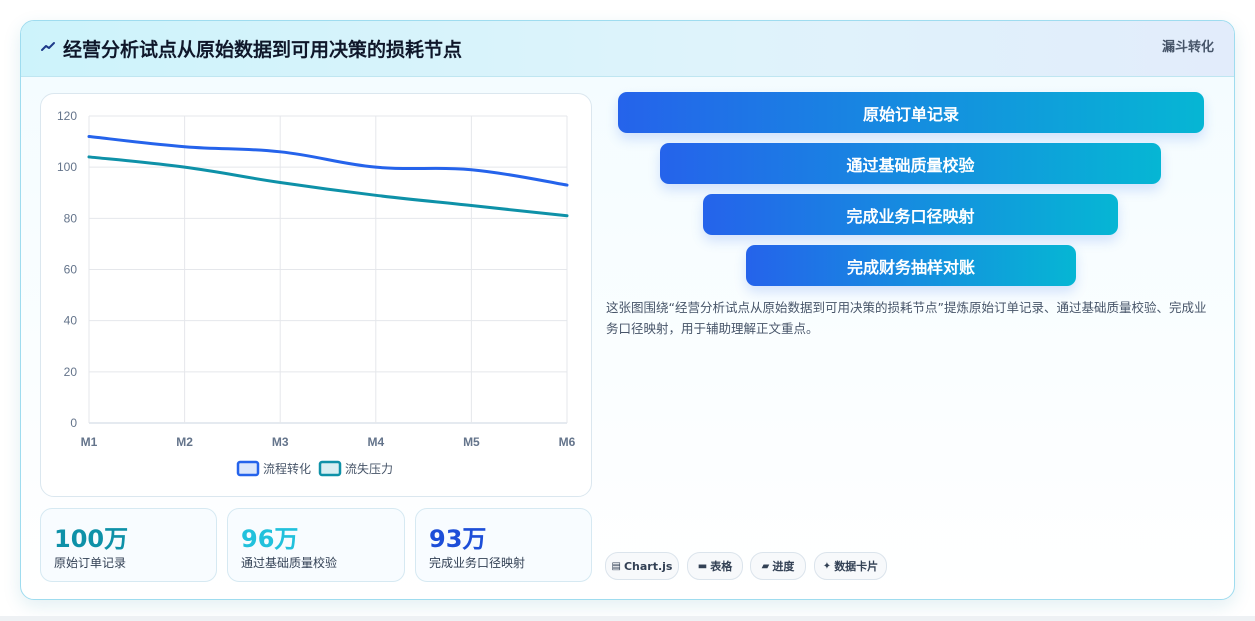 The height and width of the screenshot is (621, 1255). What do you see at coordinates (91, 539) in the screenshot?
I see `stat-value: 100万` at bounding box center [91, 539].